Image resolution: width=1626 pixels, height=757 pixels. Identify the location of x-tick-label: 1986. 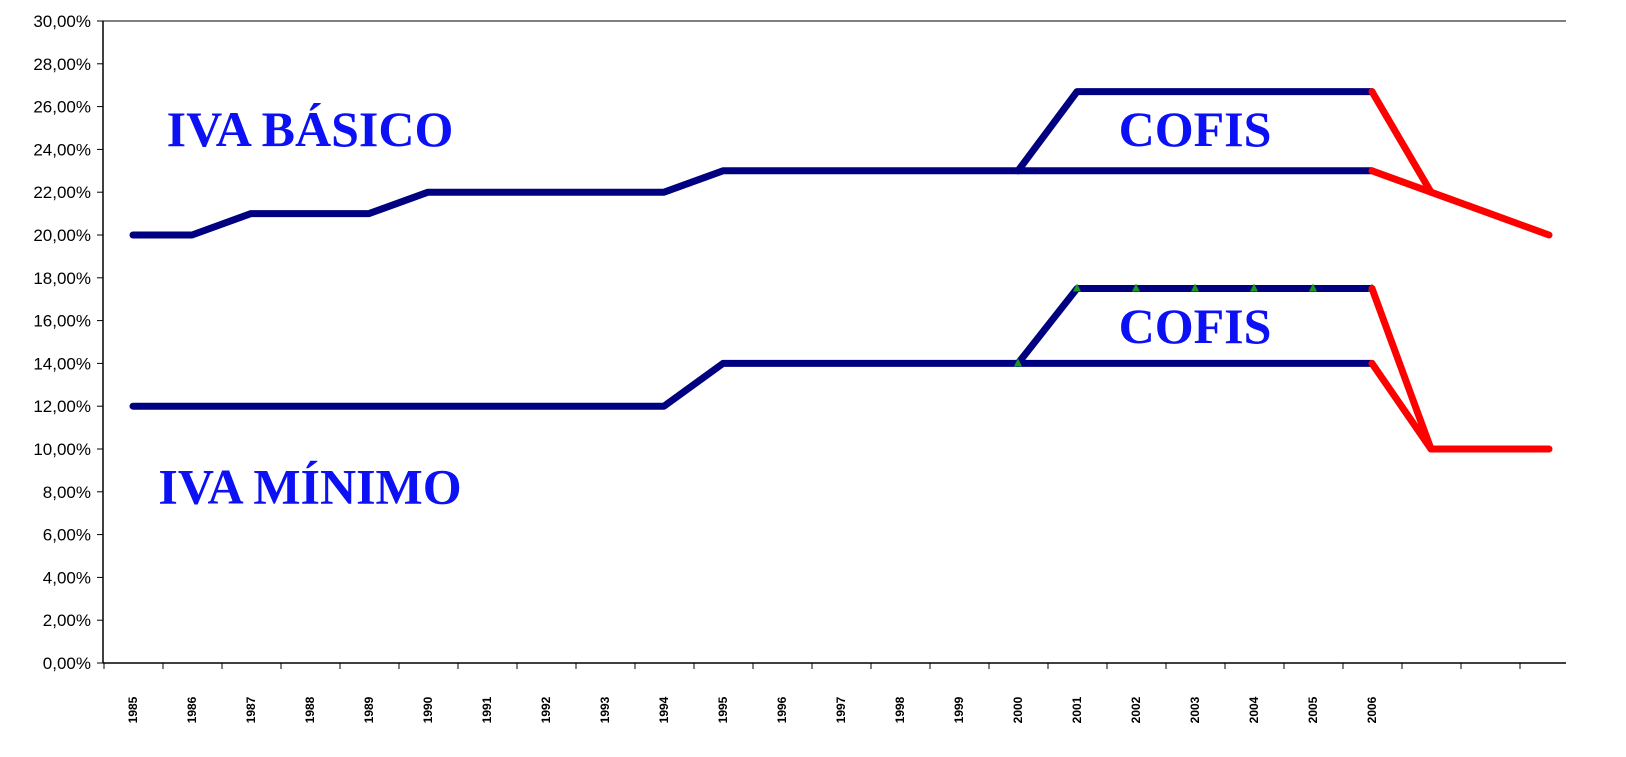
(192, 709).